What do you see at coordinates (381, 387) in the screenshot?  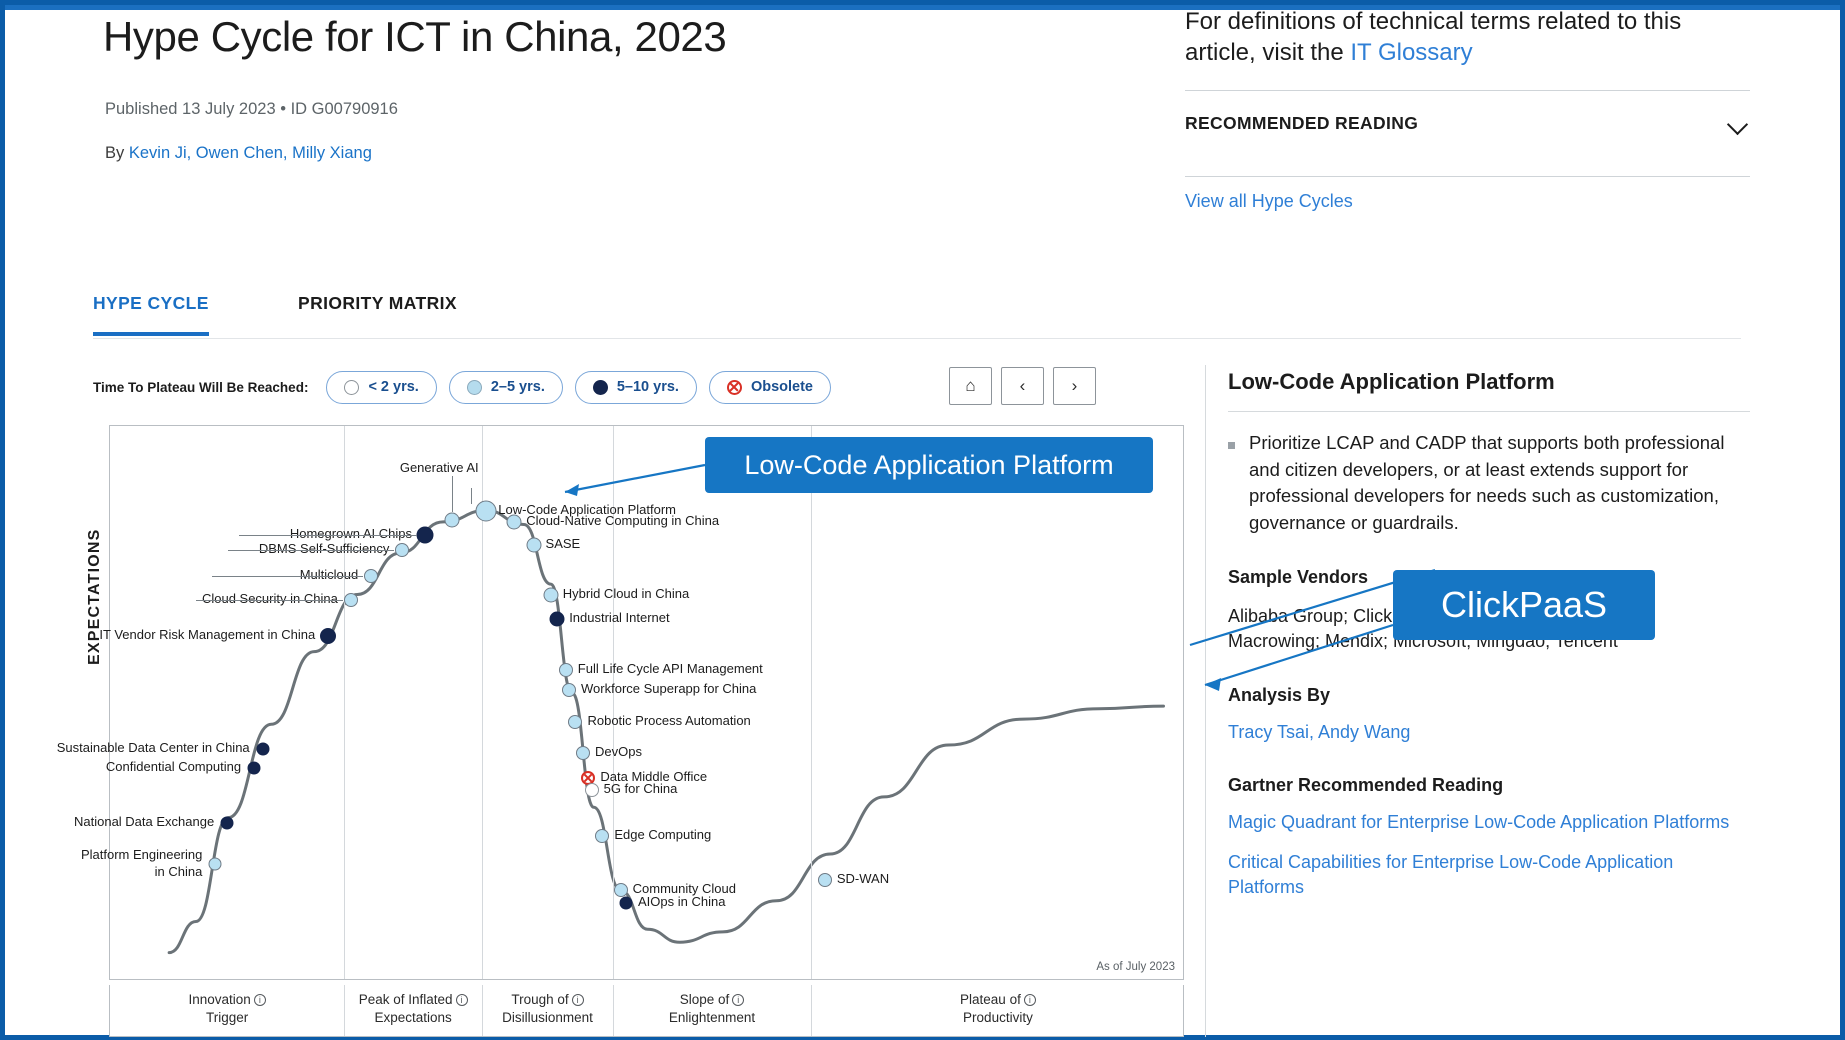 I see `legend-pill-lt-2-yrs: < 2 yrs.` at bounding box center [381, 387].